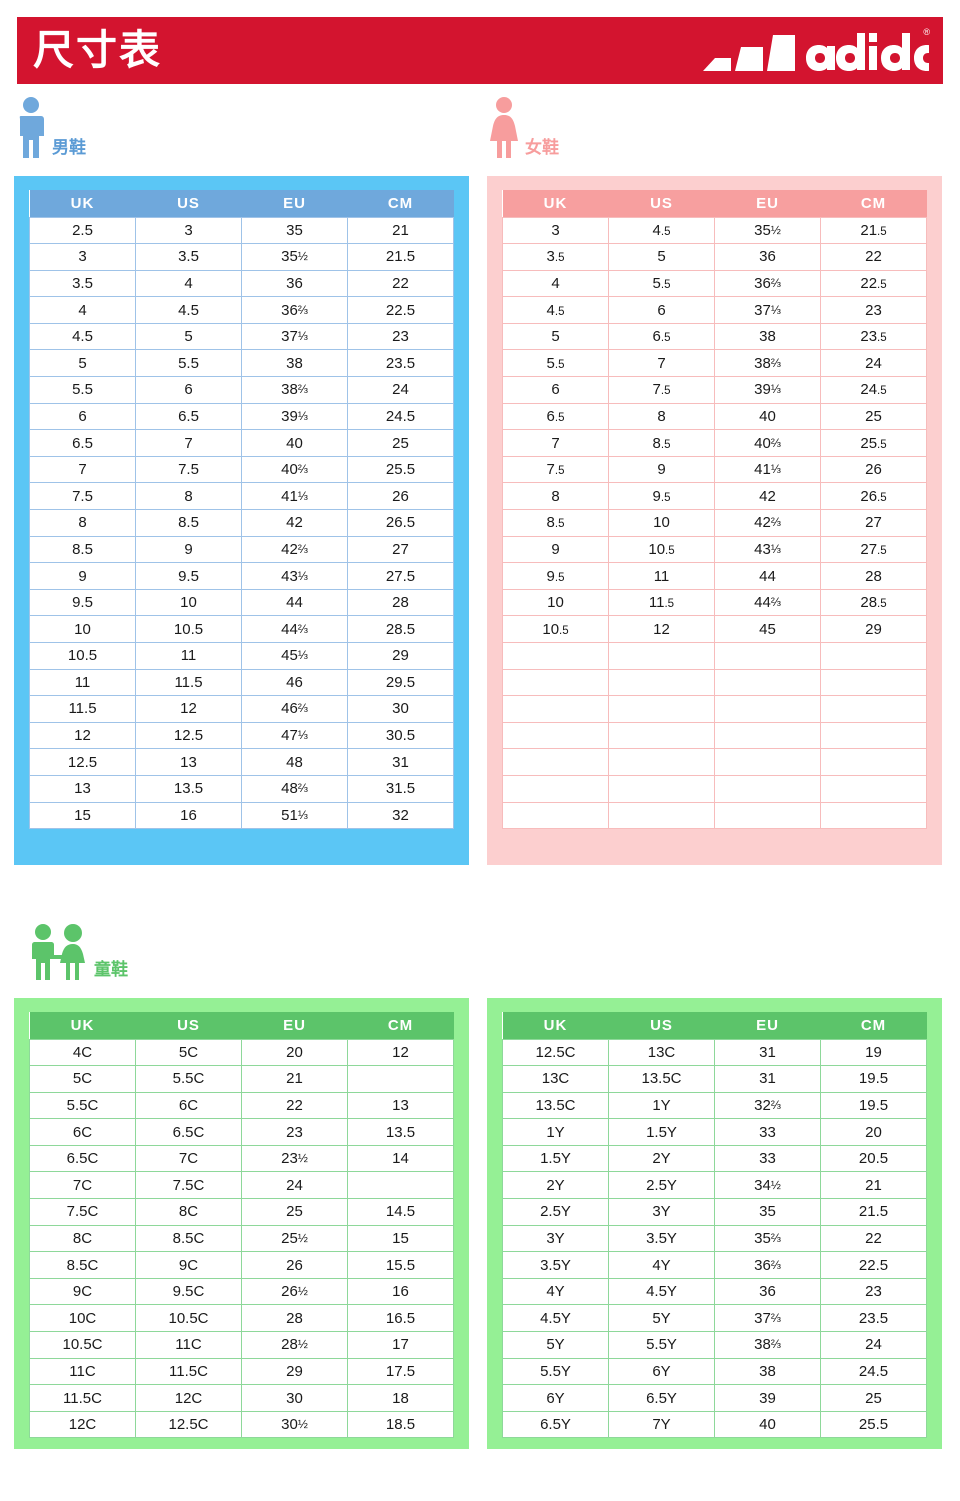 This screenshot has height=1501, width=960. I want to click on women-cell-cm: 25.5, so click(873, 443).